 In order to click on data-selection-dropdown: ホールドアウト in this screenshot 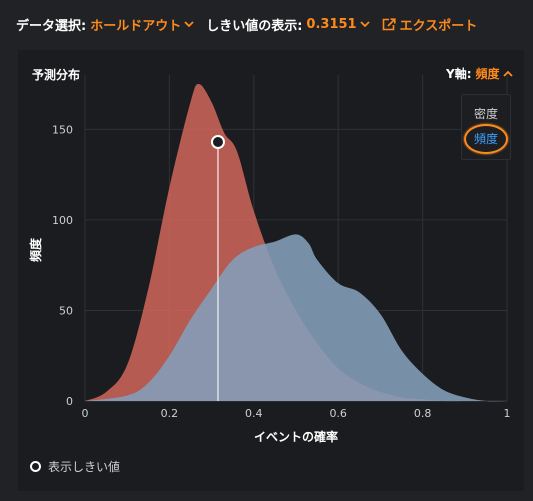, I will do `click(136, 26)`.